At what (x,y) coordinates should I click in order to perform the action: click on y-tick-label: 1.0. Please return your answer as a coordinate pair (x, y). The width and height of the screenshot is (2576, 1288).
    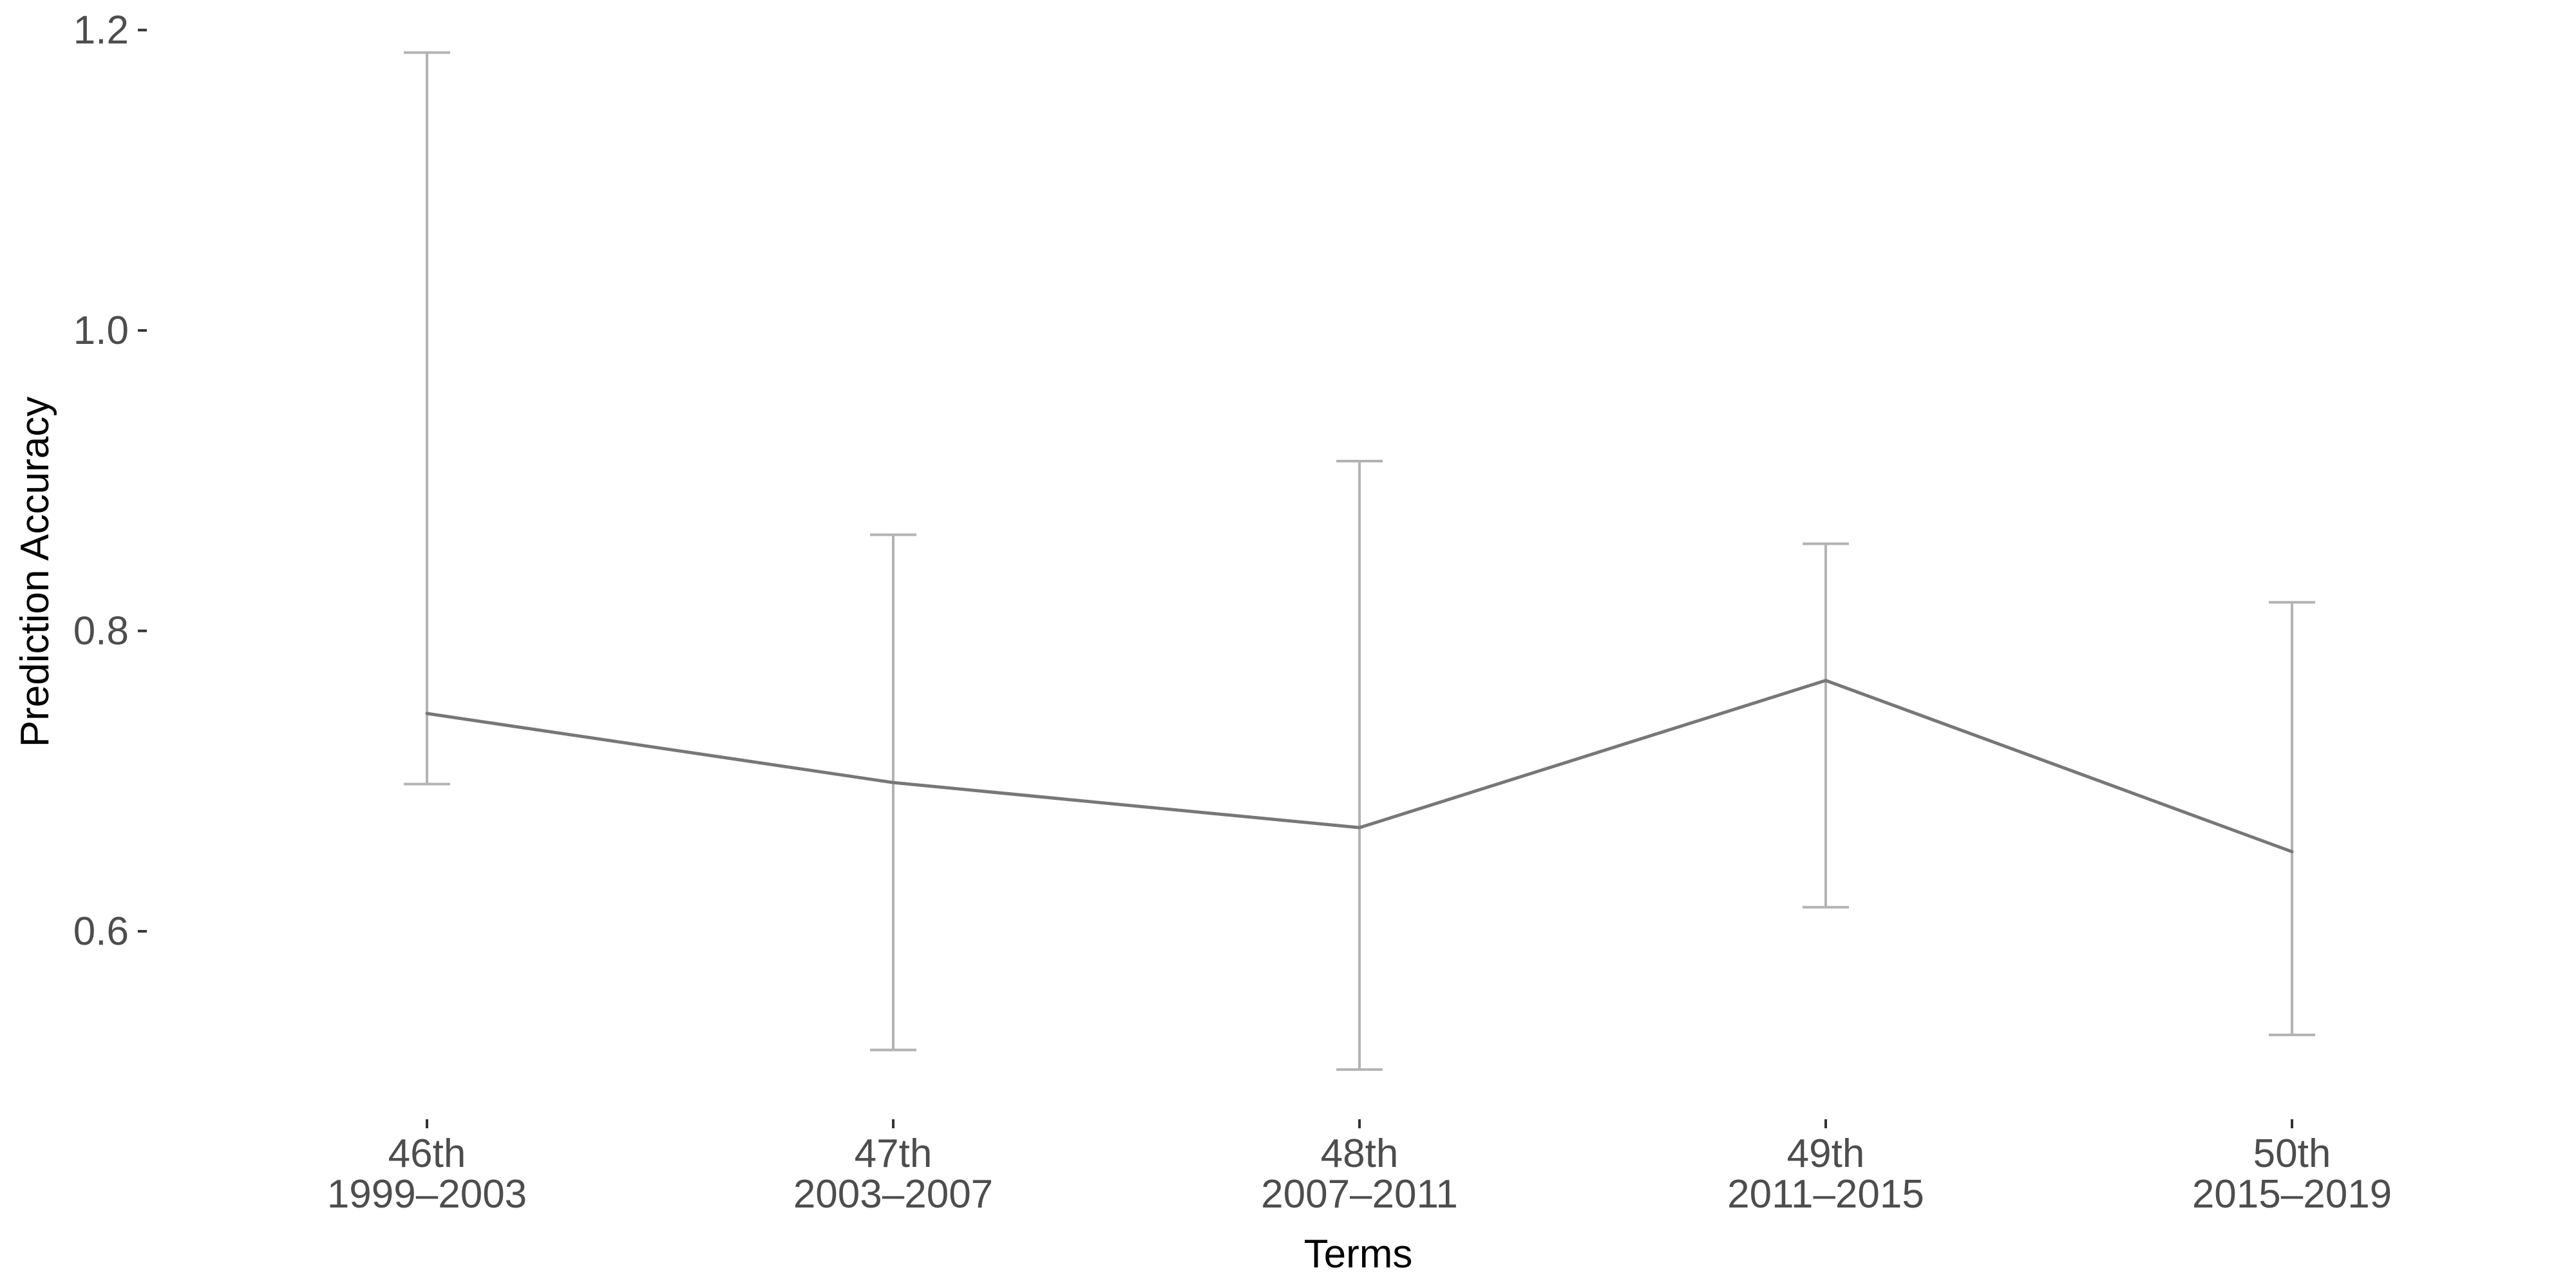
    Looking at the image, I should click on (101, 331).